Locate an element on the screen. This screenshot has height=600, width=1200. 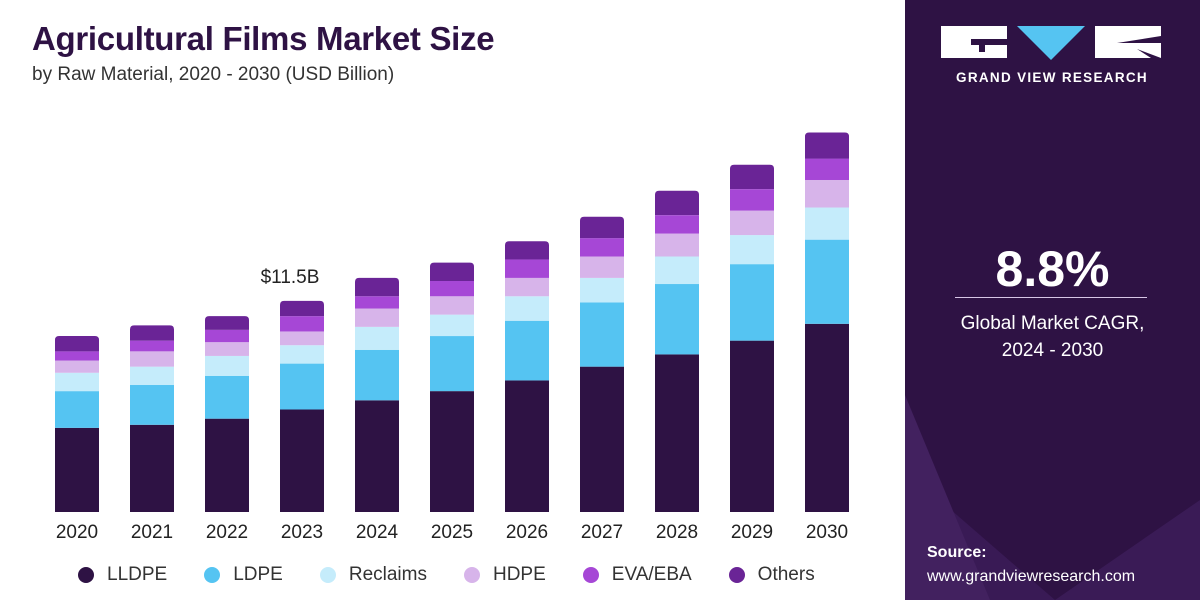
bar-stack-2020 is located at coordinates (77, 424).